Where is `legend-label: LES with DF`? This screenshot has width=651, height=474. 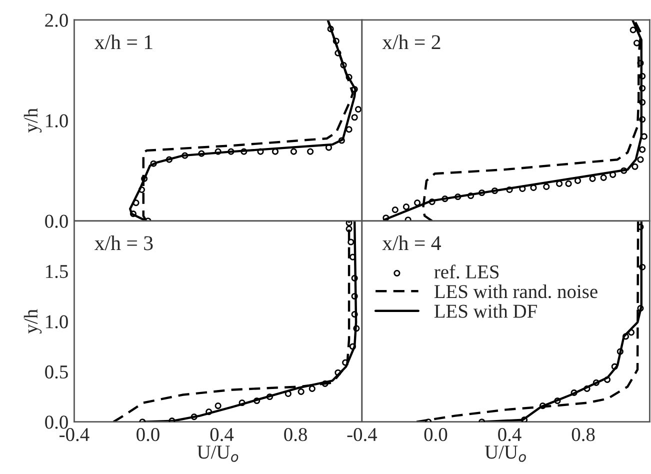 legend-label: LES with DF is located at coordinates (485, 311).